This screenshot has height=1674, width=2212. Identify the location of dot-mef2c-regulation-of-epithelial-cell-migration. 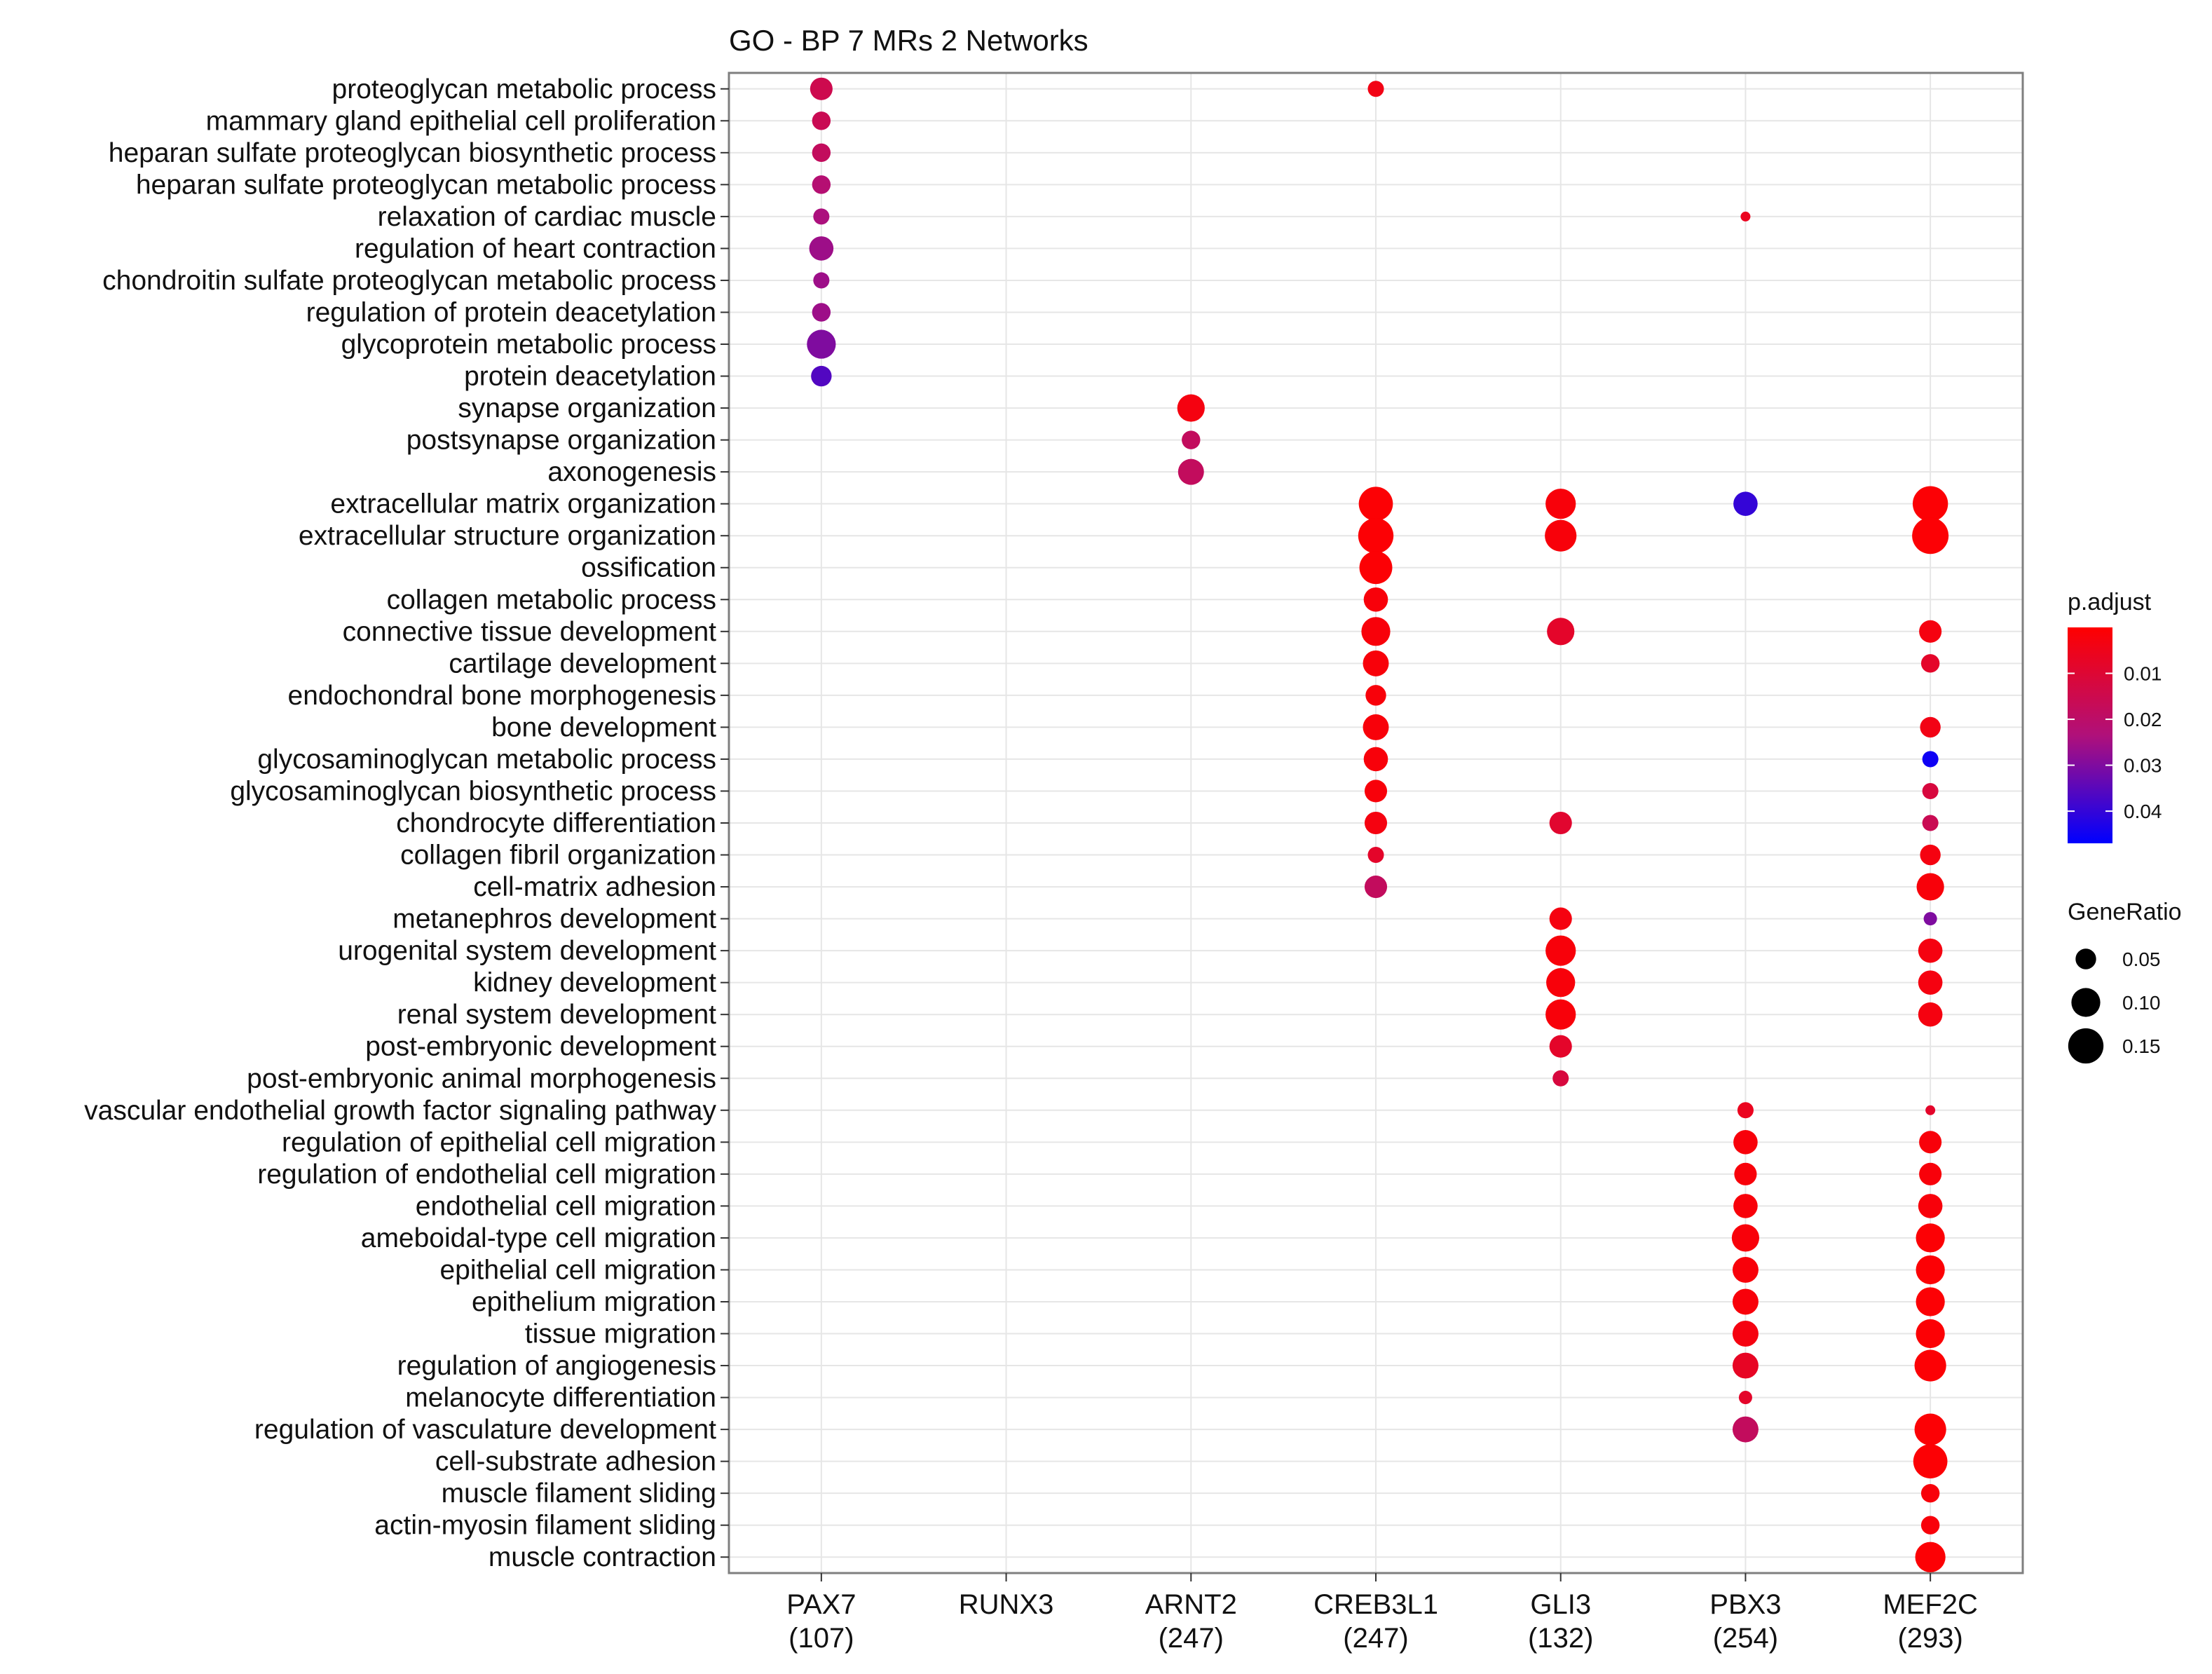
(1930, 1142).